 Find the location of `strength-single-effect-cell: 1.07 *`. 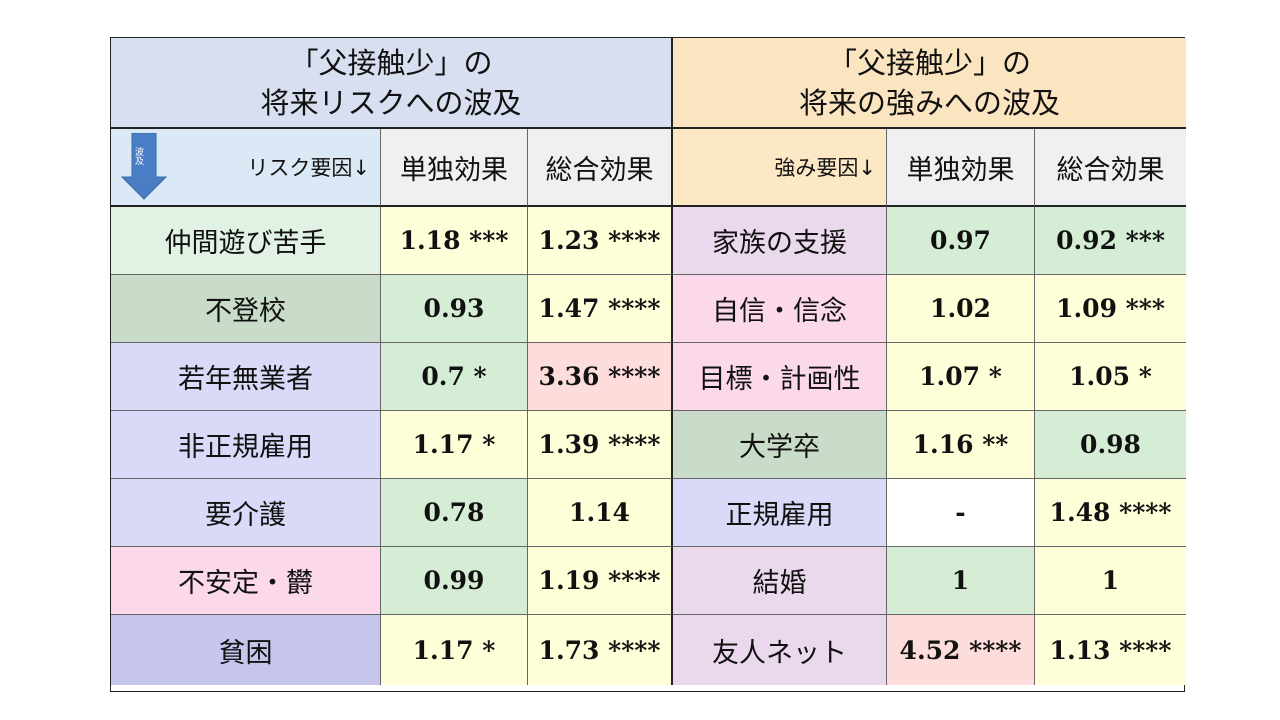

strength-single-effect-cell: 1.07 * is located at coordinates (961, 377).